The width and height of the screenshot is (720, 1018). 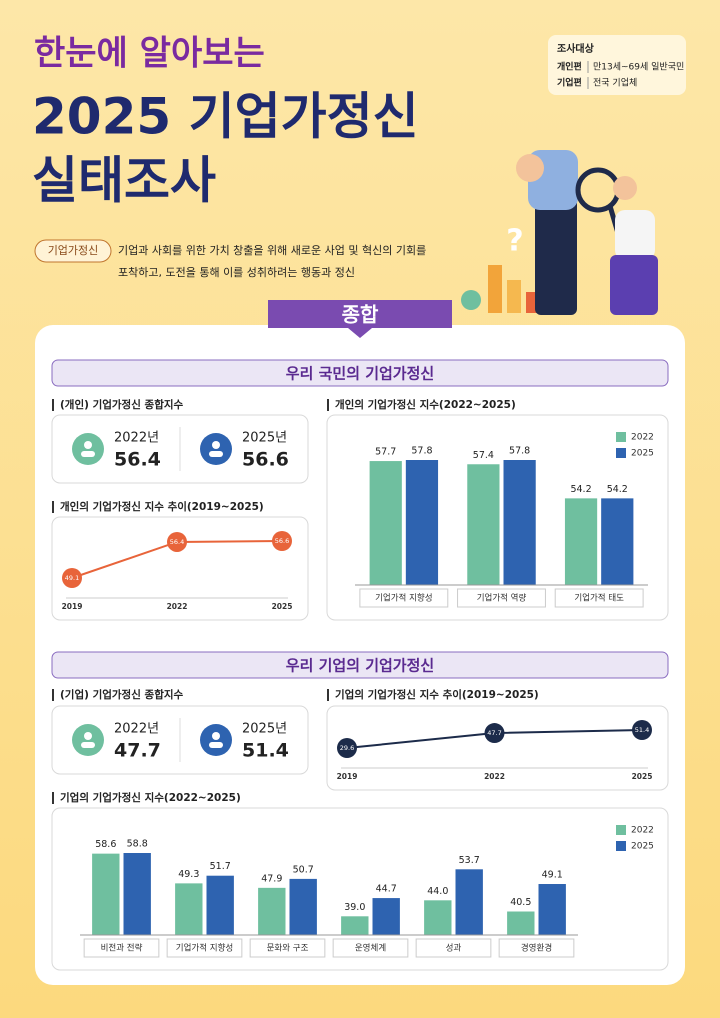 What do you see at coordinates (149, 54) in the screenshot?
I see `title-line: 한눈에 알아보는` at bounding box center [149, 54].